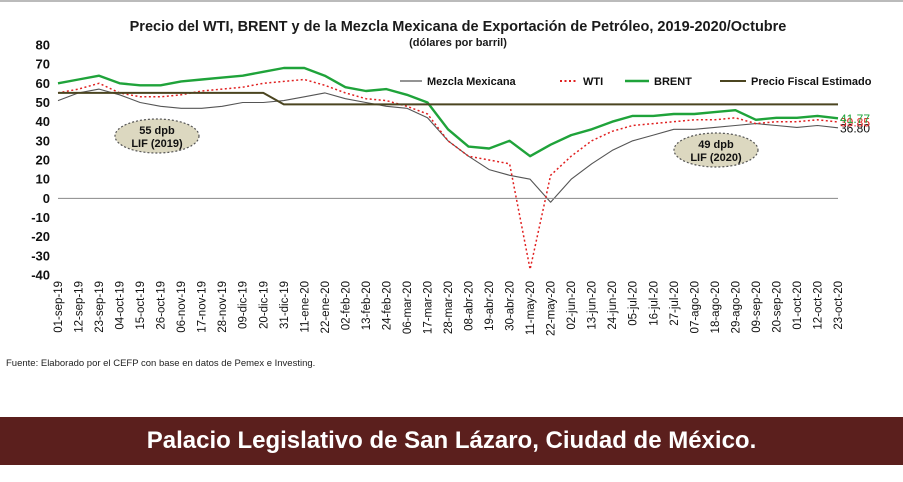  Describe the element at coordinates (695, 307) in the screenshot. I see `x-tick-label: 07-ago-20` at that location.